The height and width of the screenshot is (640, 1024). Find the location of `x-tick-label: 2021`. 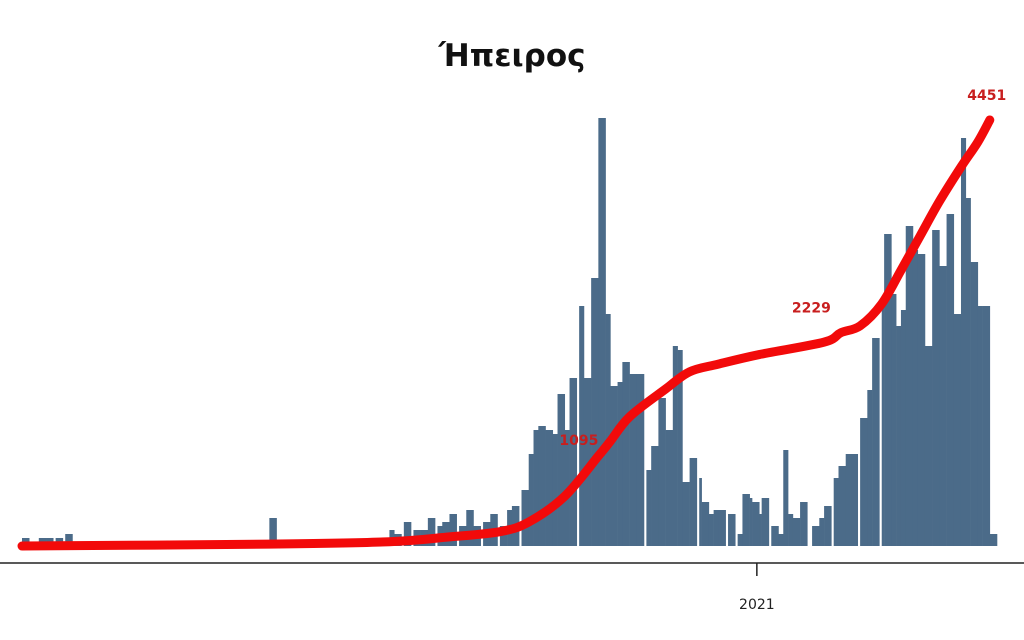

x-tick-label: 2021 is located at coordinates (757, 605).